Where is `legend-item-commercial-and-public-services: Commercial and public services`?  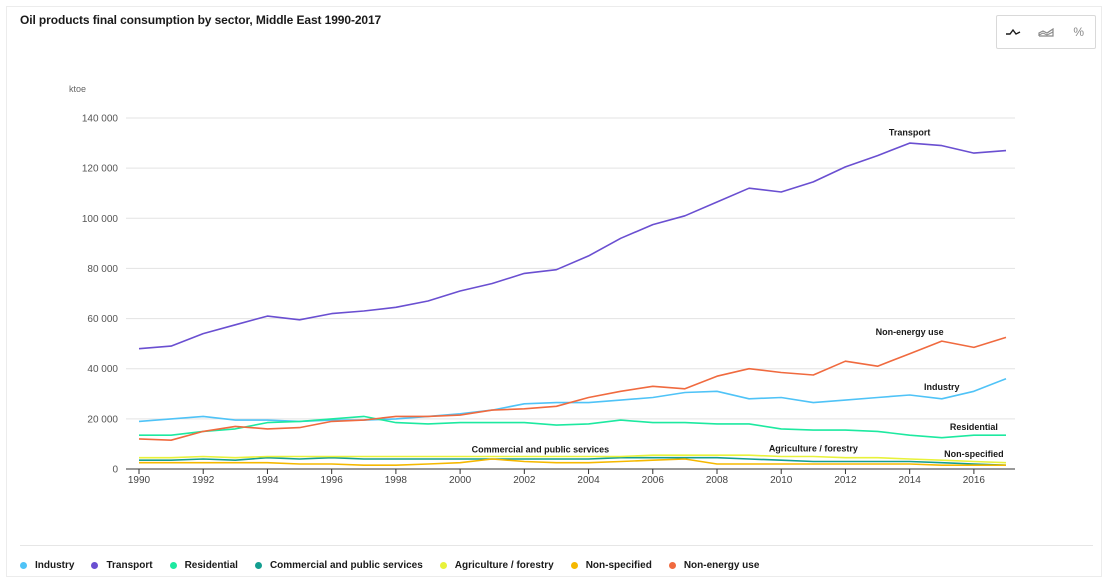
legend-item-commercial-and-public-services: Commercial and public services is located at coordinates (338, 565).